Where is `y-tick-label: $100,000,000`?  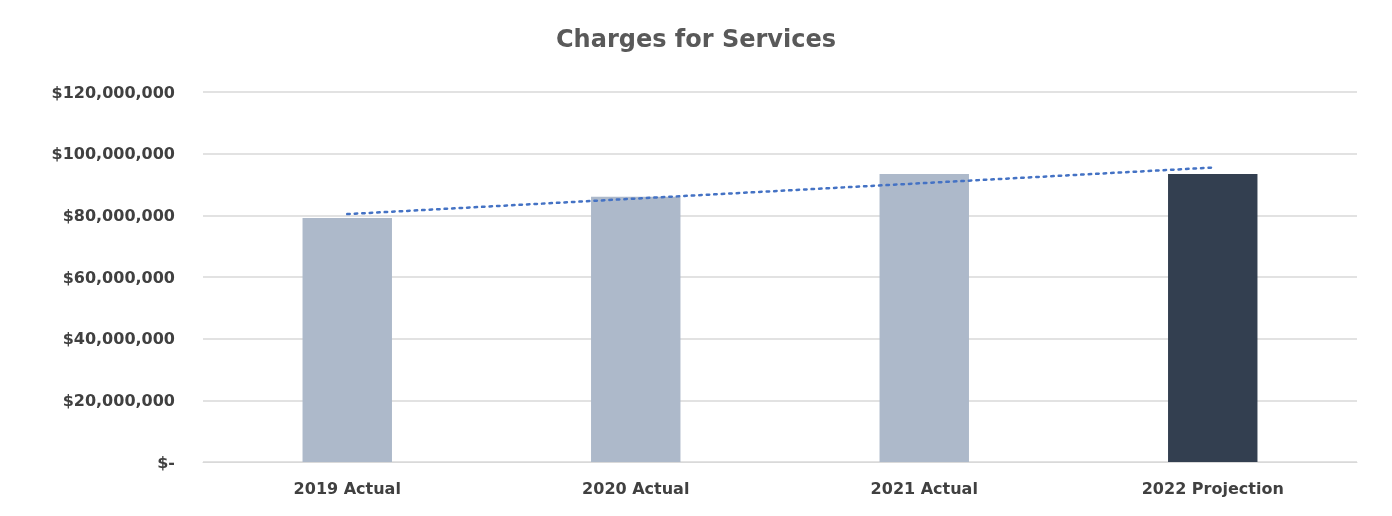
y-tick-label: $100,000,000 is located at coordinates (113, 154).